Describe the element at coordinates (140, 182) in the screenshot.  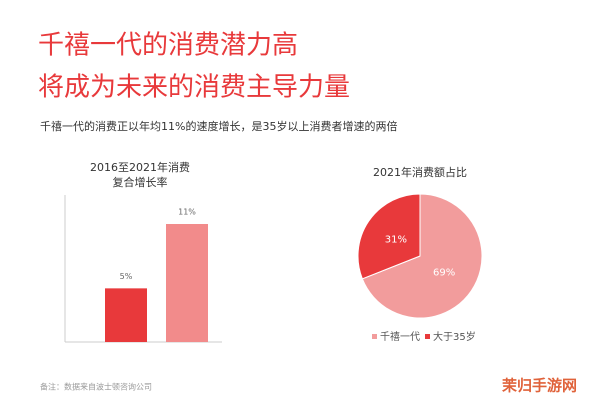
I see `chart-title: 复合增长率` at that location.